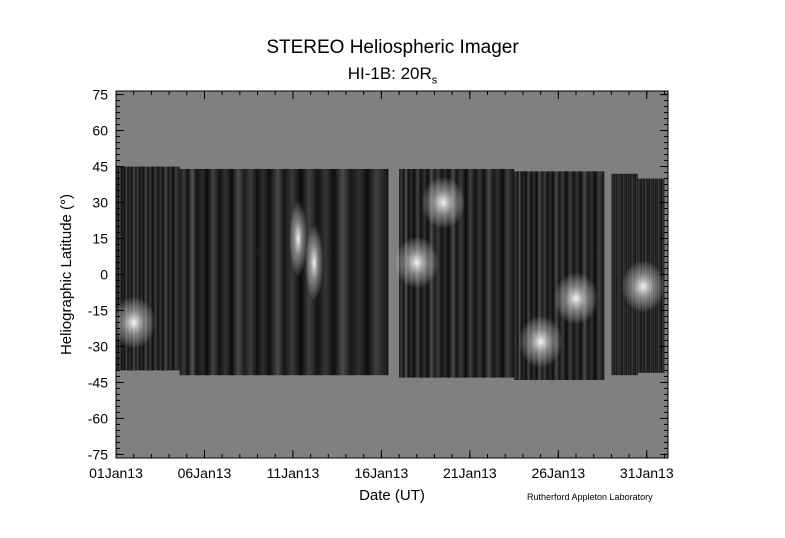 The height and width of the screenshot is (538, 785). Describe the element at coordinates (98, 418) in the screenshot. I see `y-tick-label: -60` at that location.